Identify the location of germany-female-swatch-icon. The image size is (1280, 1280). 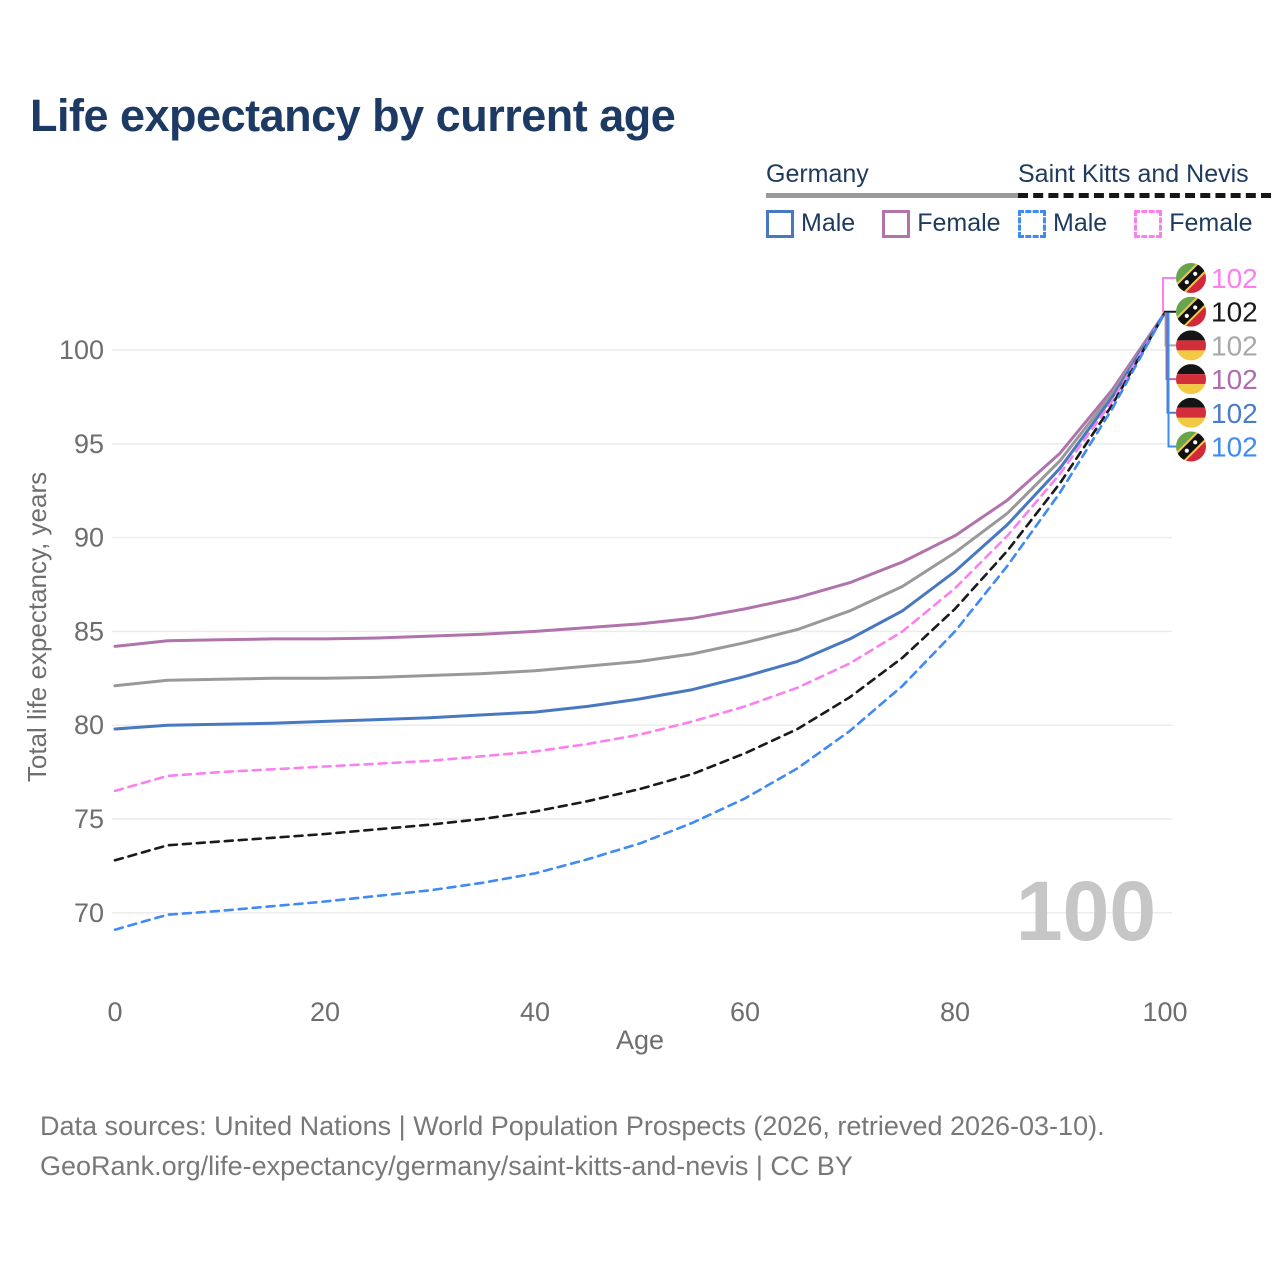
(896, 223).